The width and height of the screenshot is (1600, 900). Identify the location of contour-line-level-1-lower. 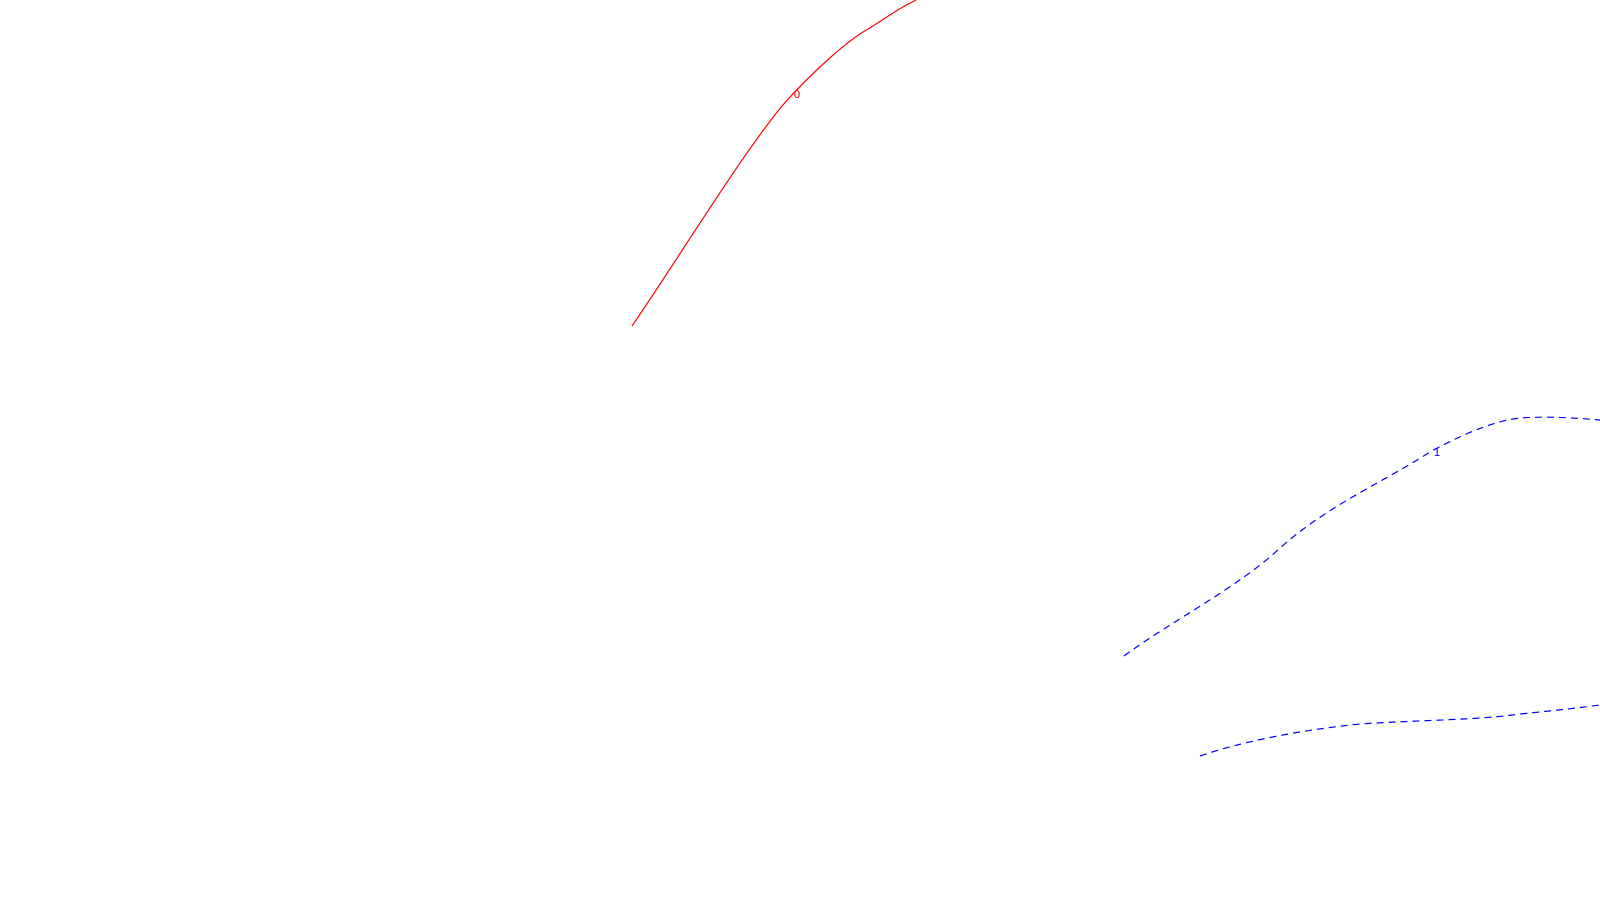
(1399, 730).